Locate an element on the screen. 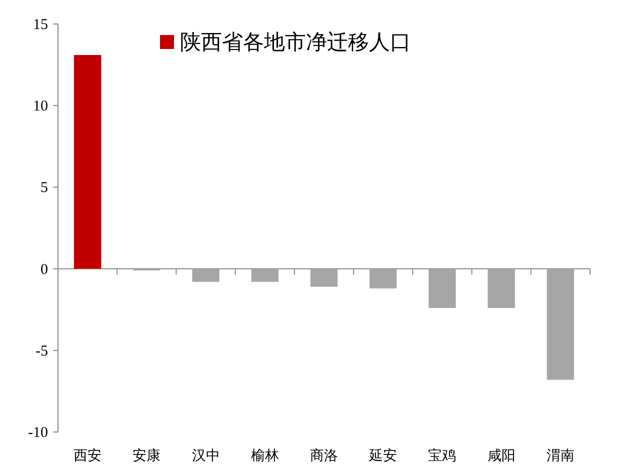  x-tick-label: 宝鸡 is located at coordinates (442, 456).